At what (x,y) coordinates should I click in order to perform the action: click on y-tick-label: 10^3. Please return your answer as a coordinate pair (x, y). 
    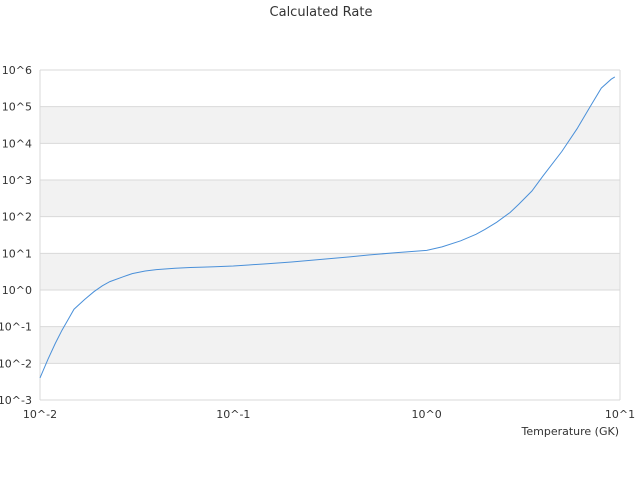
    Looking at the image, I should click on (17, 180).